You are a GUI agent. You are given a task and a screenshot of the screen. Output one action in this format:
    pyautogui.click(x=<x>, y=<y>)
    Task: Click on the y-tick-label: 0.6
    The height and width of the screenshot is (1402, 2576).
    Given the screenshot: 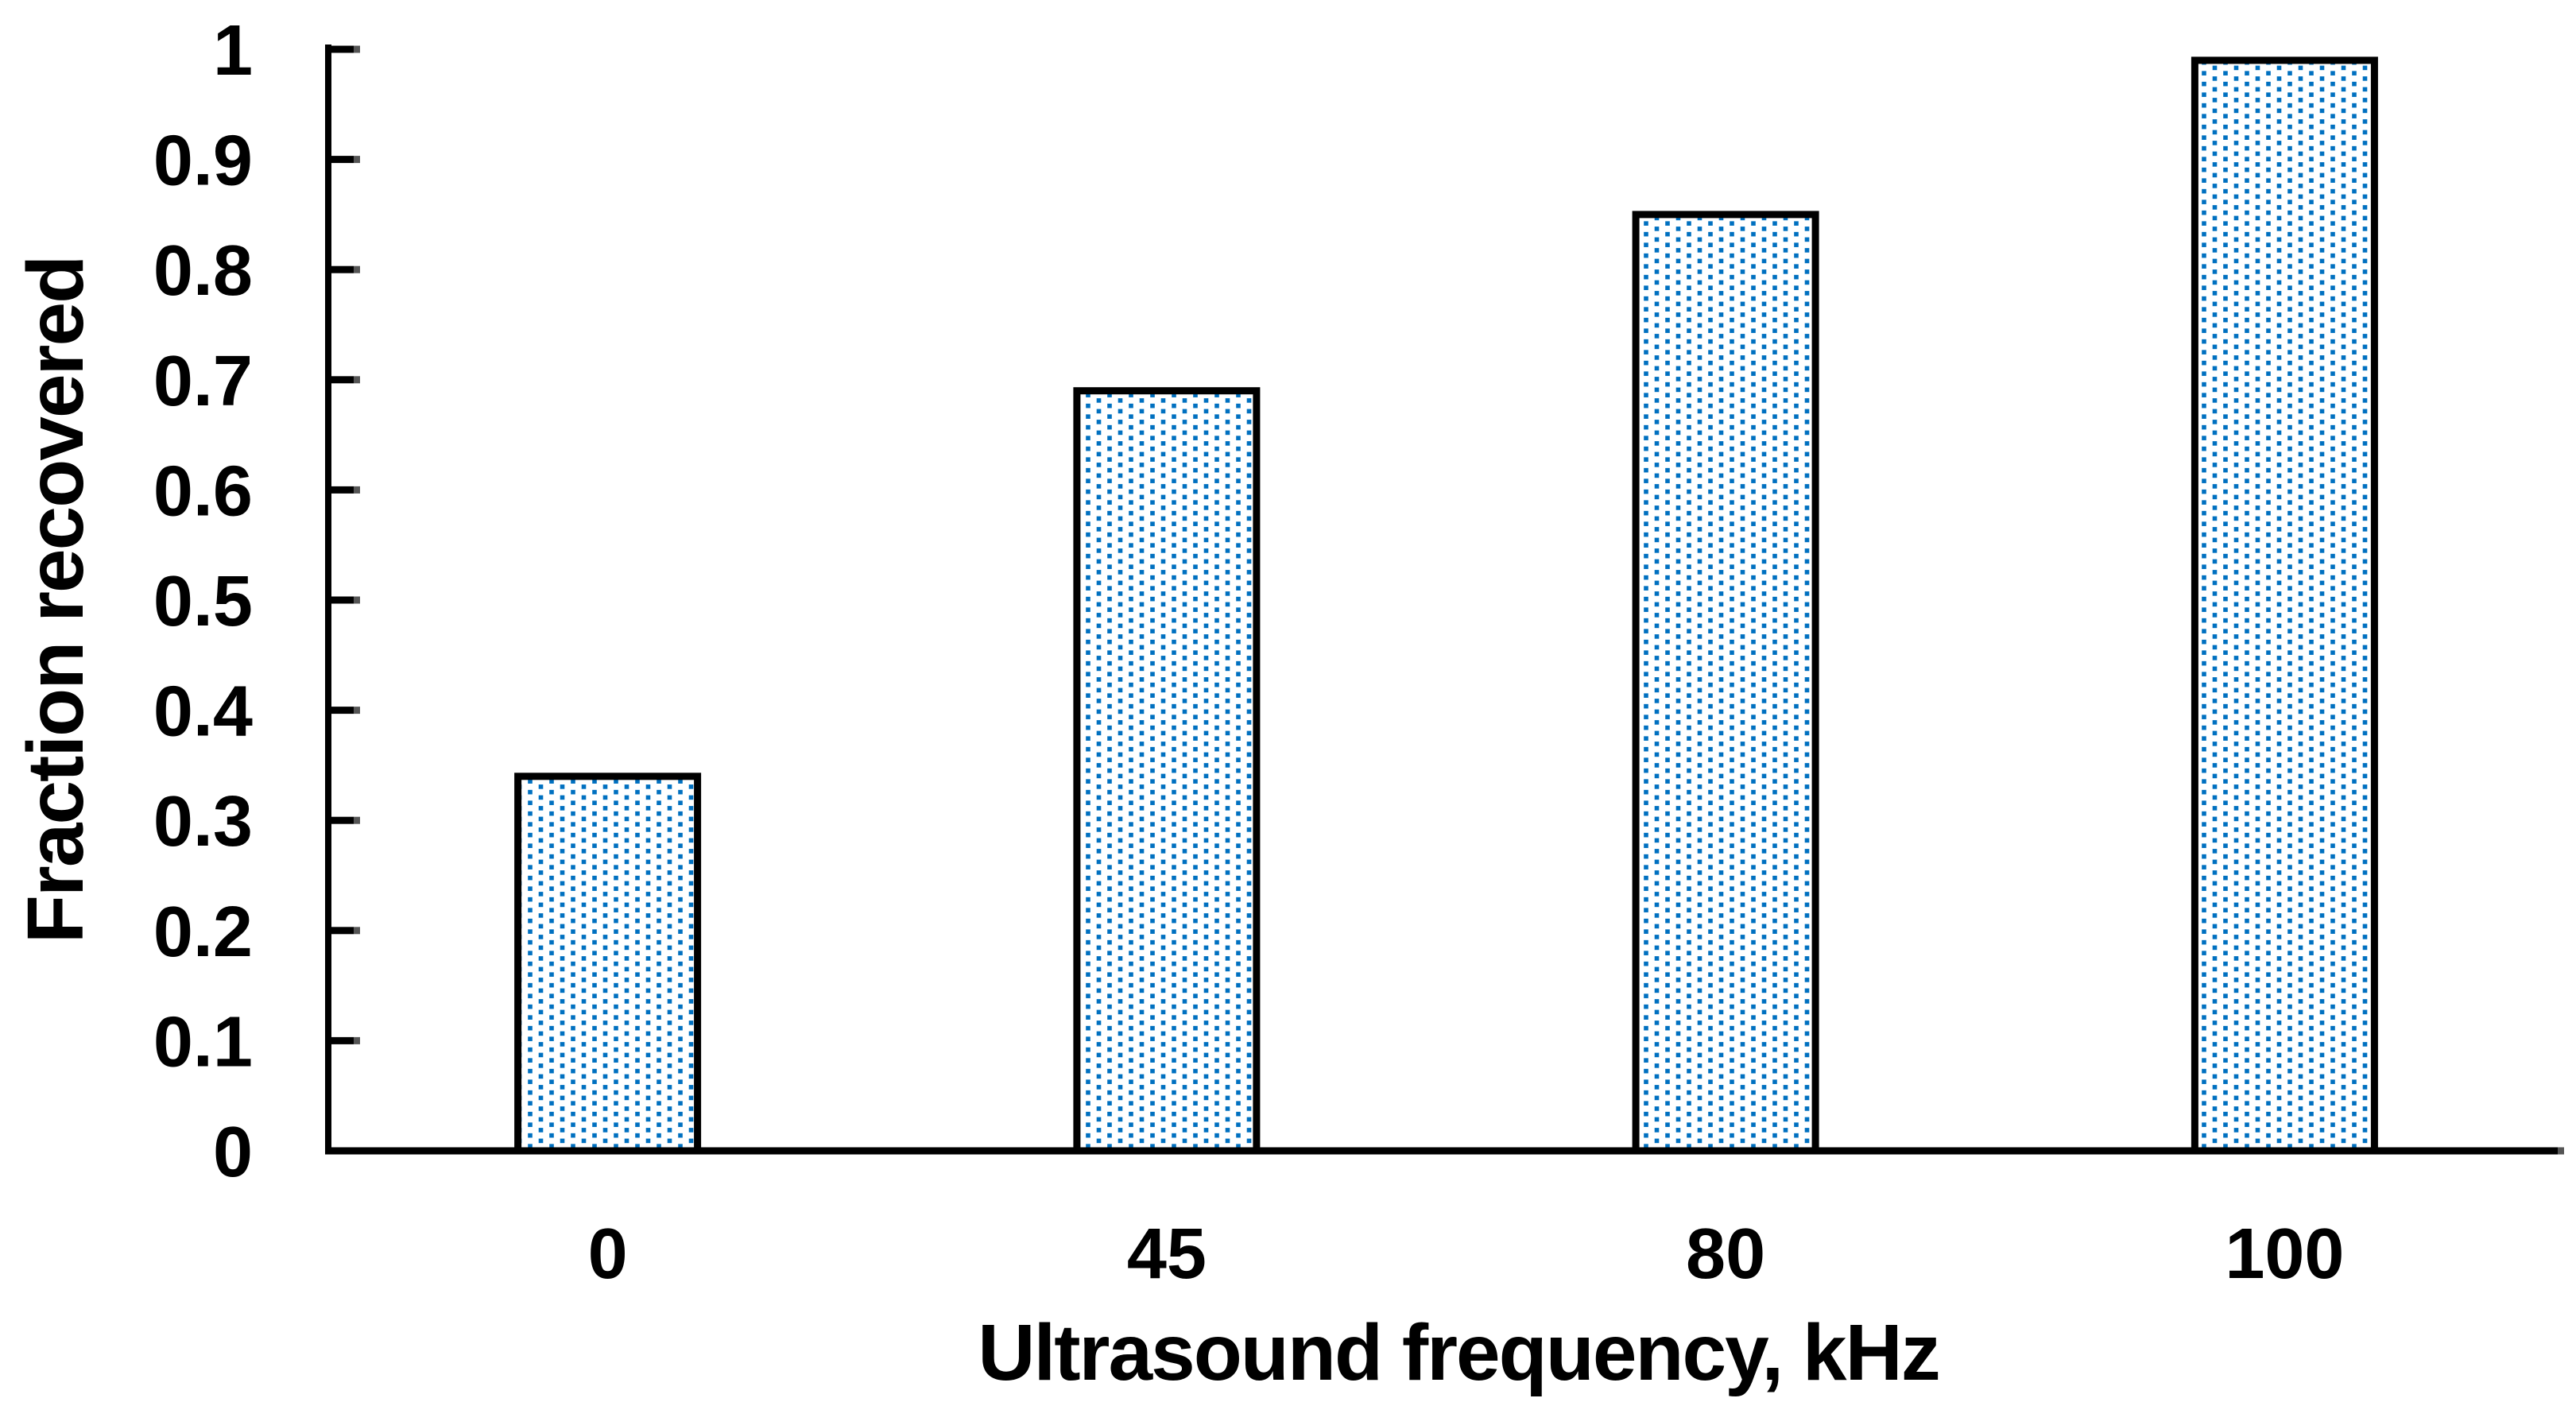 What is the action you would take?
    pyautogui.click(x=203, y=491)
    